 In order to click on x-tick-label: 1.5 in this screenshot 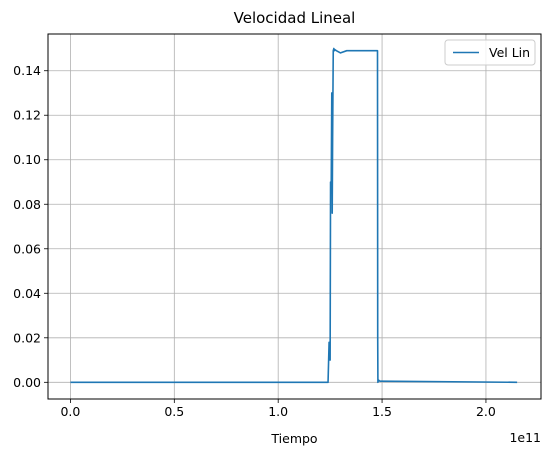, I will do `click(382, 411)`.